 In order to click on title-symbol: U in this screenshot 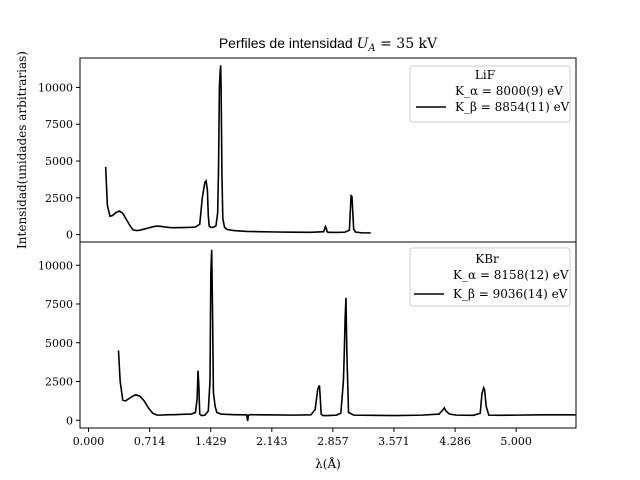, I will do `click(363, 44)`.